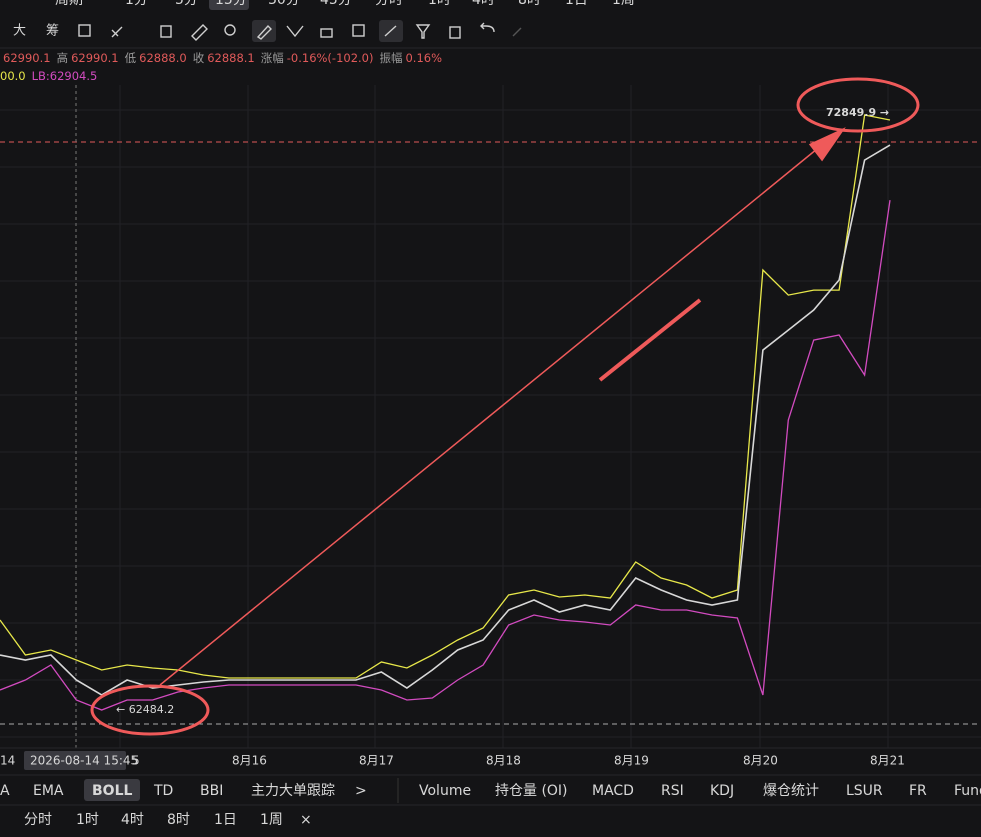 This screenshot has width=981, height=837. I want to click on indicator-tab: 爆仓统计, so click(791, 791).